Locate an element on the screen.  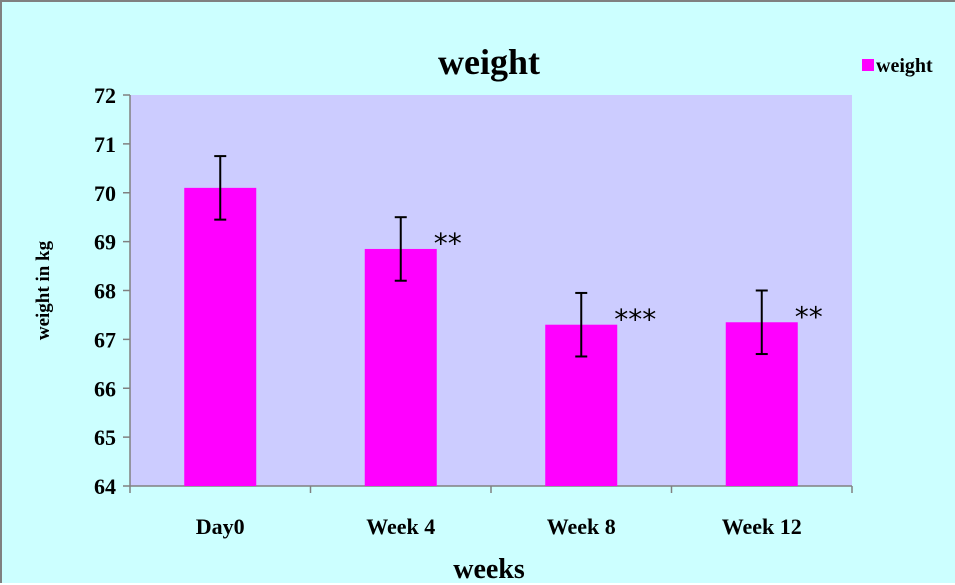
y-axis: 64 65 66 67 68 69 70 71 72 is located at coordinates (112, 291).